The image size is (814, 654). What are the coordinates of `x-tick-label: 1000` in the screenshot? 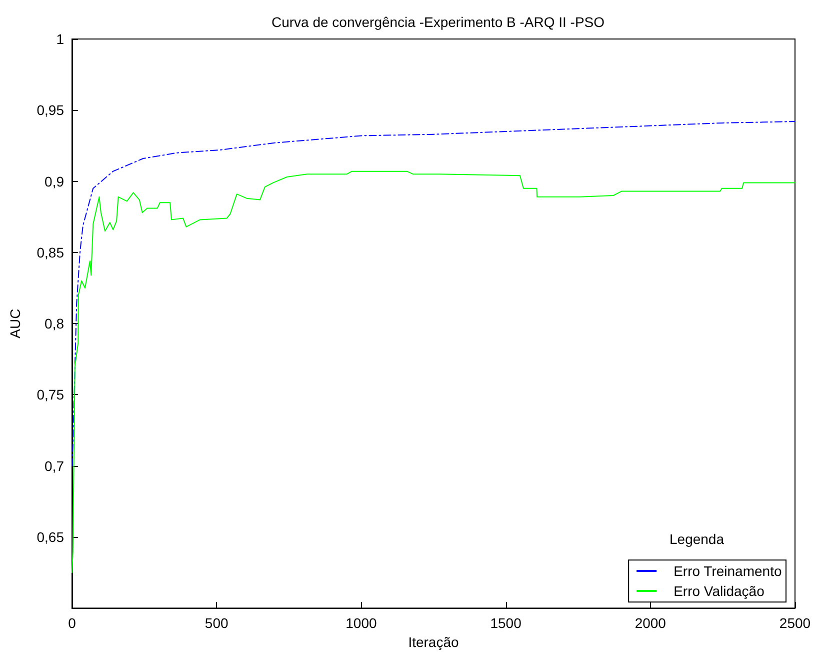 It's located at (361, 623).